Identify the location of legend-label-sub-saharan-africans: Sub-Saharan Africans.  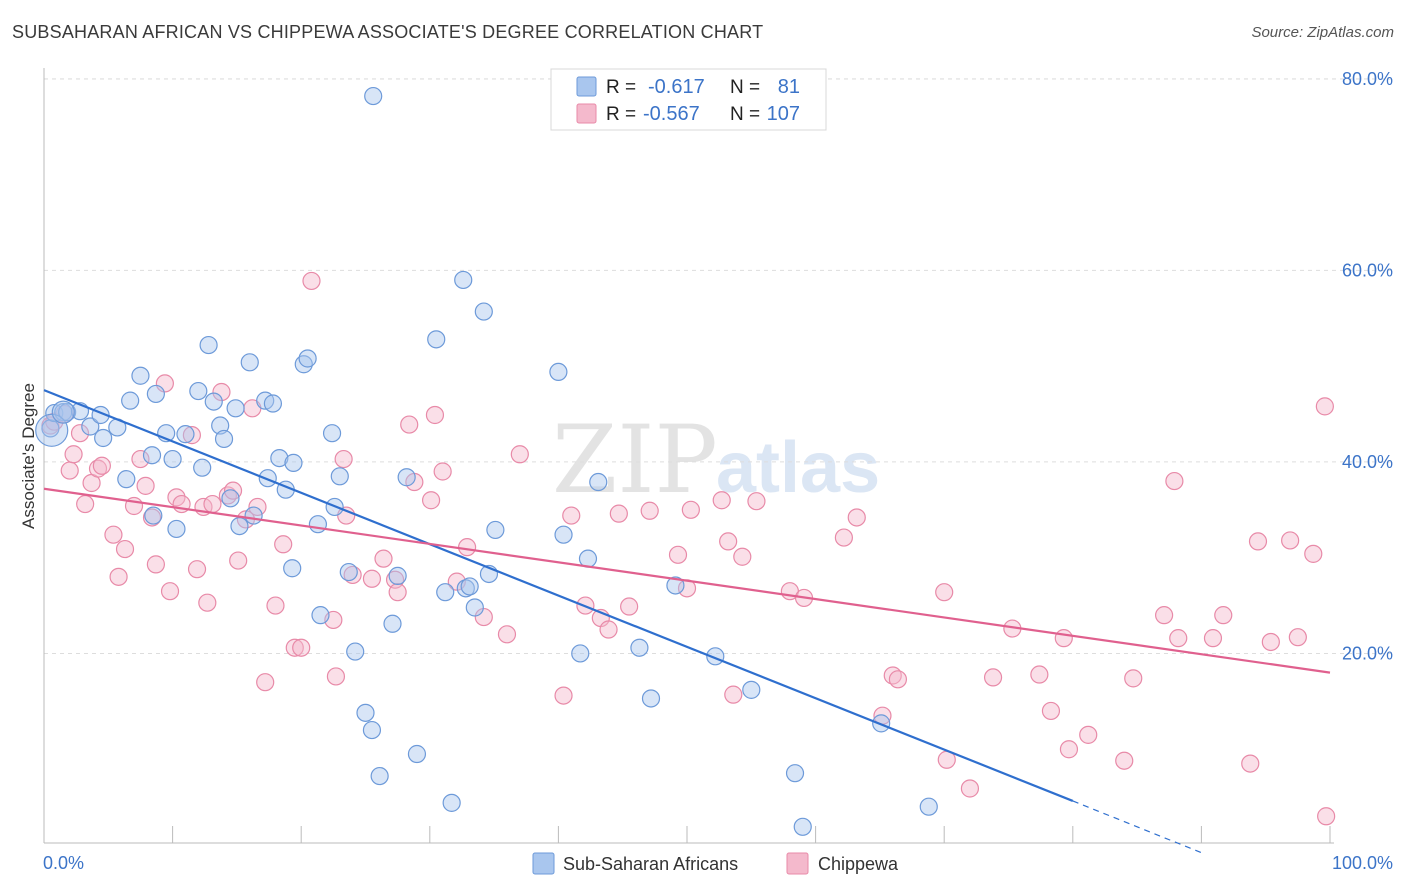
(650, 864).